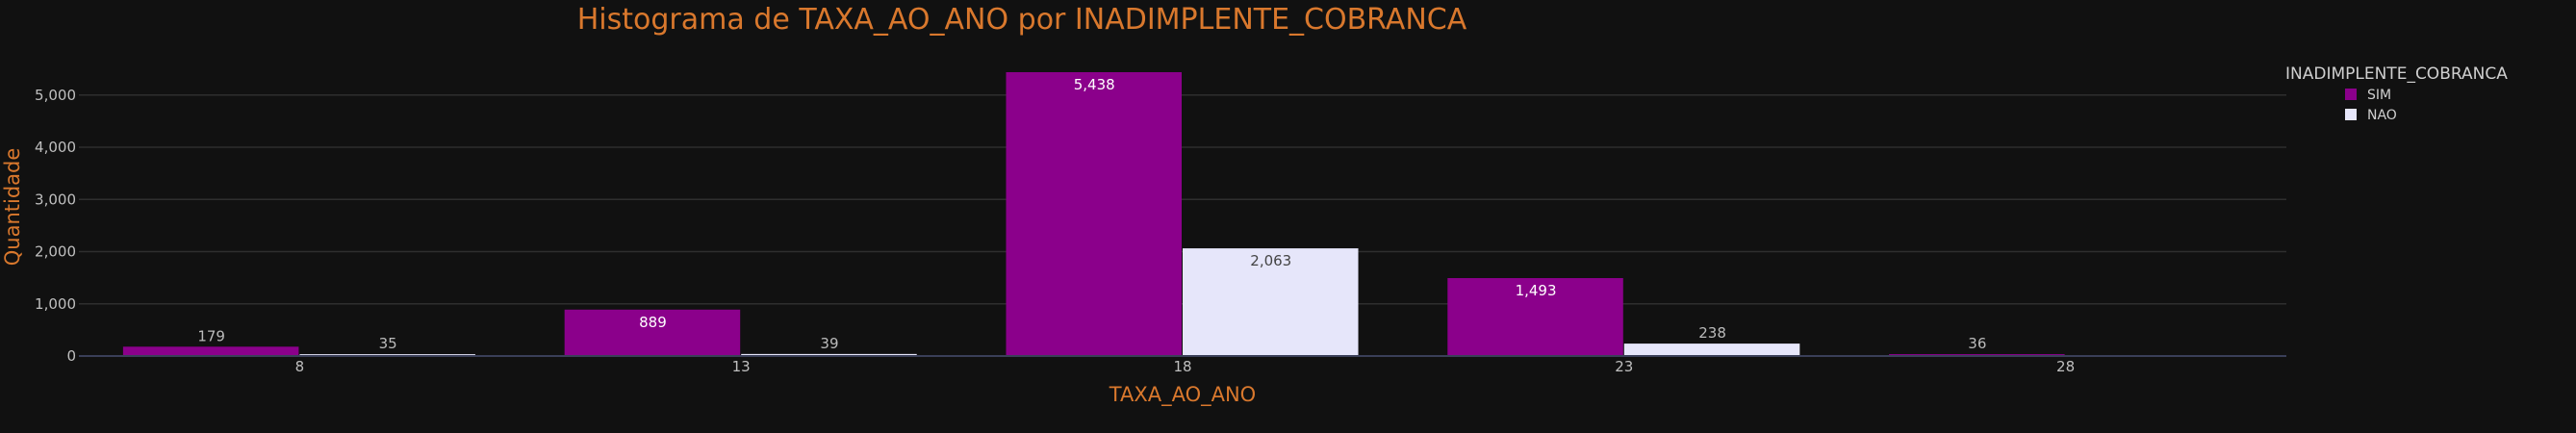 This screenshot has width=2576, height=433. Describe the element at coordinates (55, 304) in the screenshot. I see `y-tick-label: 1,000` at that location.